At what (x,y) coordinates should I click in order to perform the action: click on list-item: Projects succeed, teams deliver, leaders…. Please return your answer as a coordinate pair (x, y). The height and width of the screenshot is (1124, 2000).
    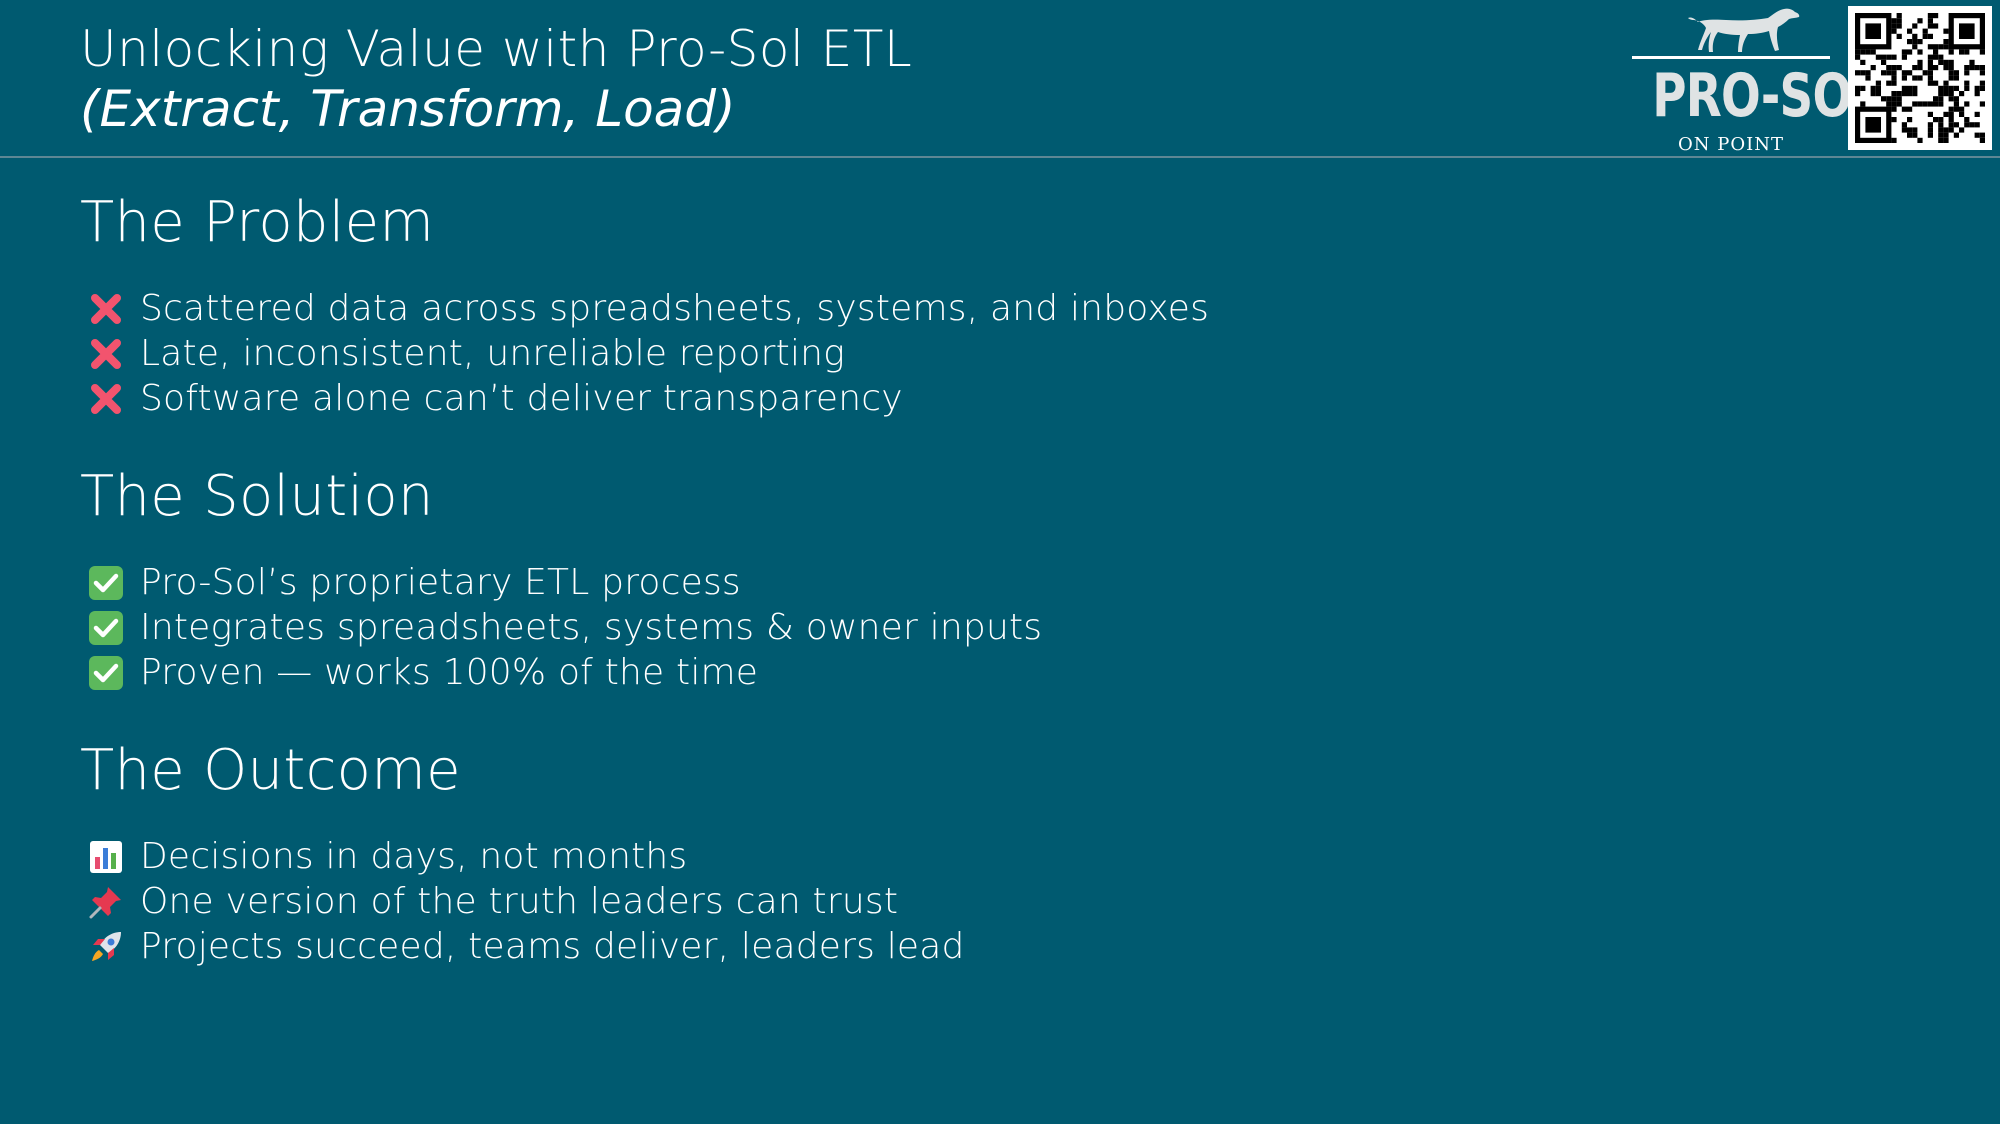
    Looking at the image, I should click on (830, 946).